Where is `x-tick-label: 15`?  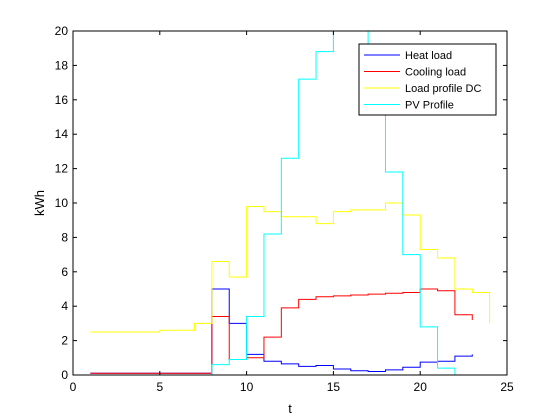
x-tick-label: 15 is located at coordinates (334, 387).